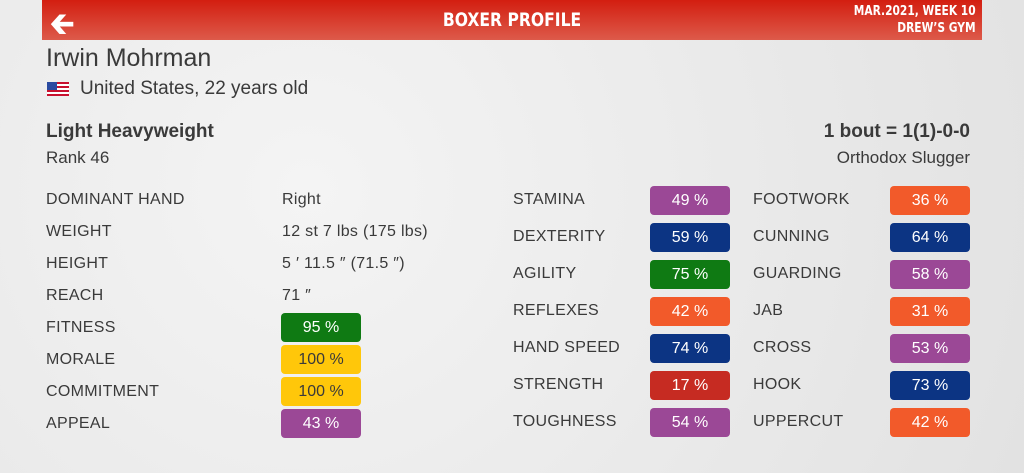  Describe the element at coordinates (78, 157) in the screenshot. I see `rank: Rank 46` at that location.